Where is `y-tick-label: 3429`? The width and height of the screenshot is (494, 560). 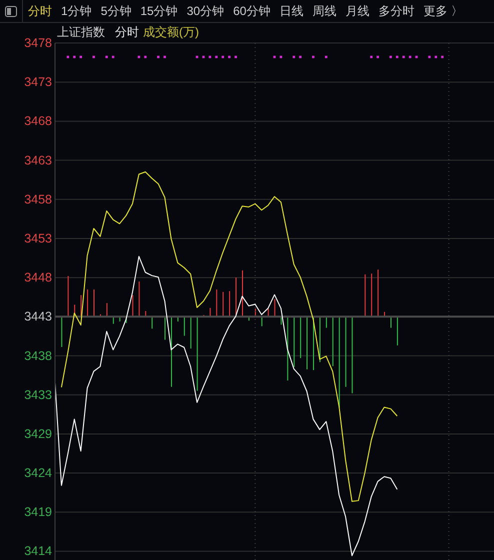
y-tick-label: 3429 is located at coordinates (38, 433).